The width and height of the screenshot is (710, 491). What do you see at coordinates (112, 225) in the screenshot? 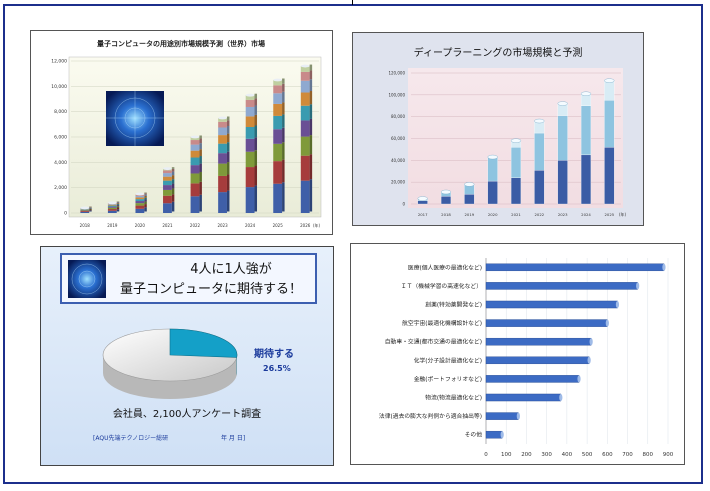
I see `x-tick-label: 2019` at bounding box center [112, 225].